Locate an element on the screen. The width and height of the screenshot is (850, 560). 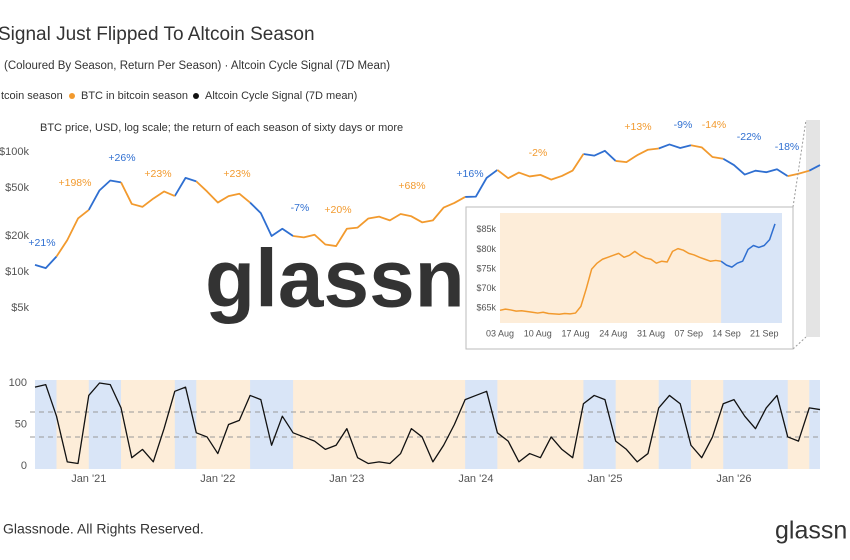
inset-frame is located at coordinates (629, 278).